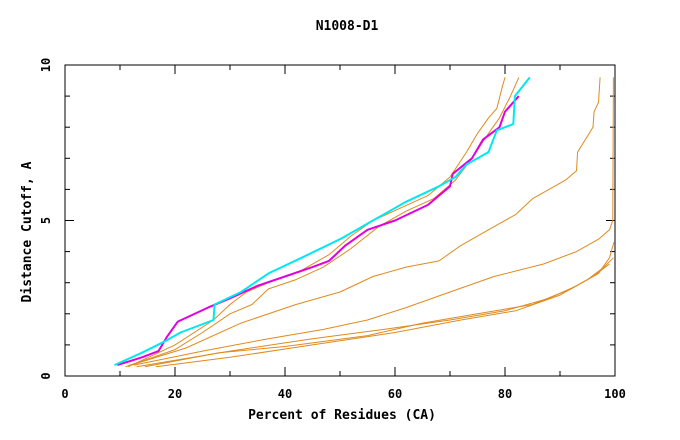  I want to click on y-tick-label: 5, so click(46, 220).